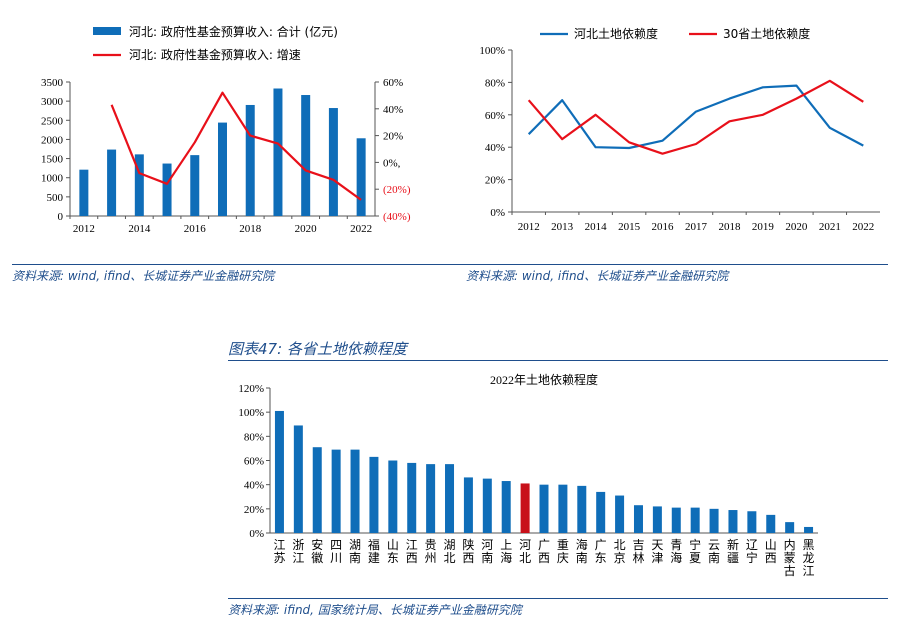  I want to click on caption-rule, so click(558, 360).